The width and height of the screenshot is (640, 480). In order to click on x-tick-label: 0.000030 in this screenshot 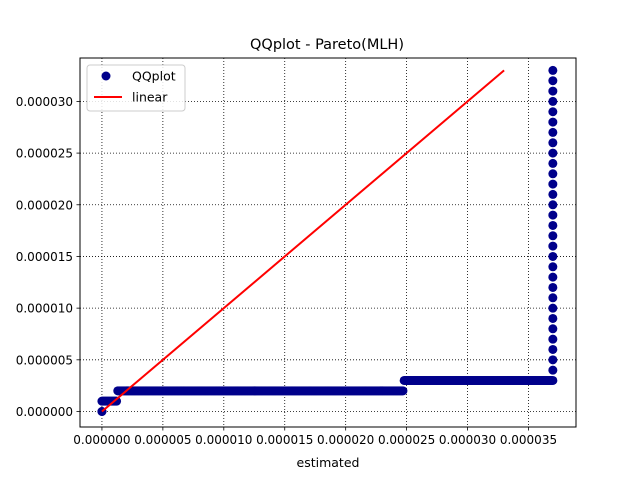, I will do `click(467, 440)`.